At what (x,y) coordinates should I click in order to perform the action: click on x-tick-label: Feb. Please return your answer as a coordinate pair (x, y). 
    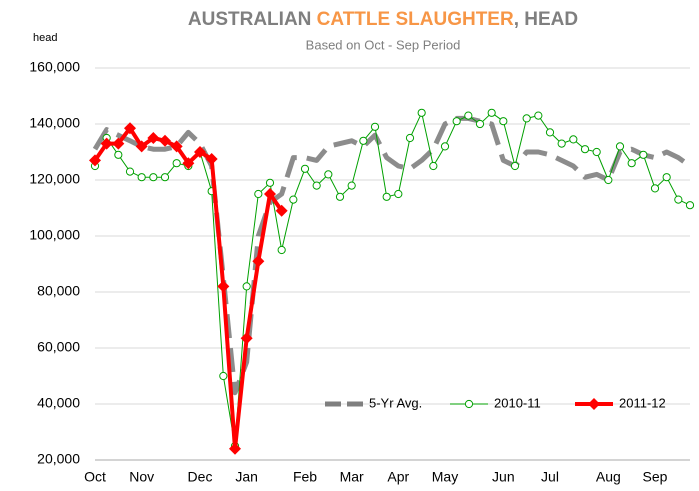
    Looking at the image, I should click on (305, 477).